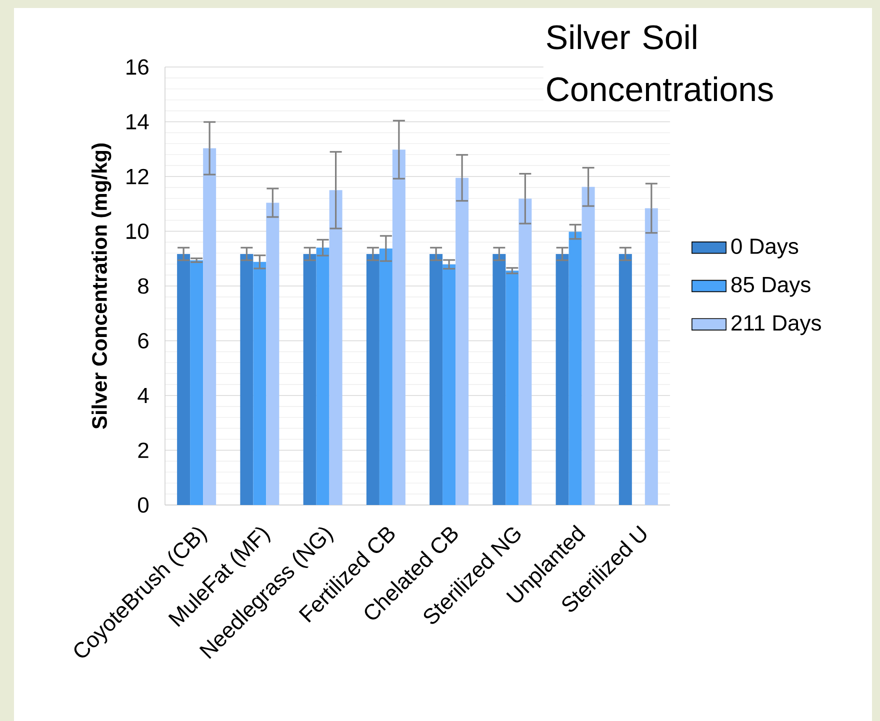 The height and width of the screenshot is (721, 880). What do you see at coordinates (143, 450) in the screenshot?
I see `y-tick-label: 2` at bounding box center [143, 450].